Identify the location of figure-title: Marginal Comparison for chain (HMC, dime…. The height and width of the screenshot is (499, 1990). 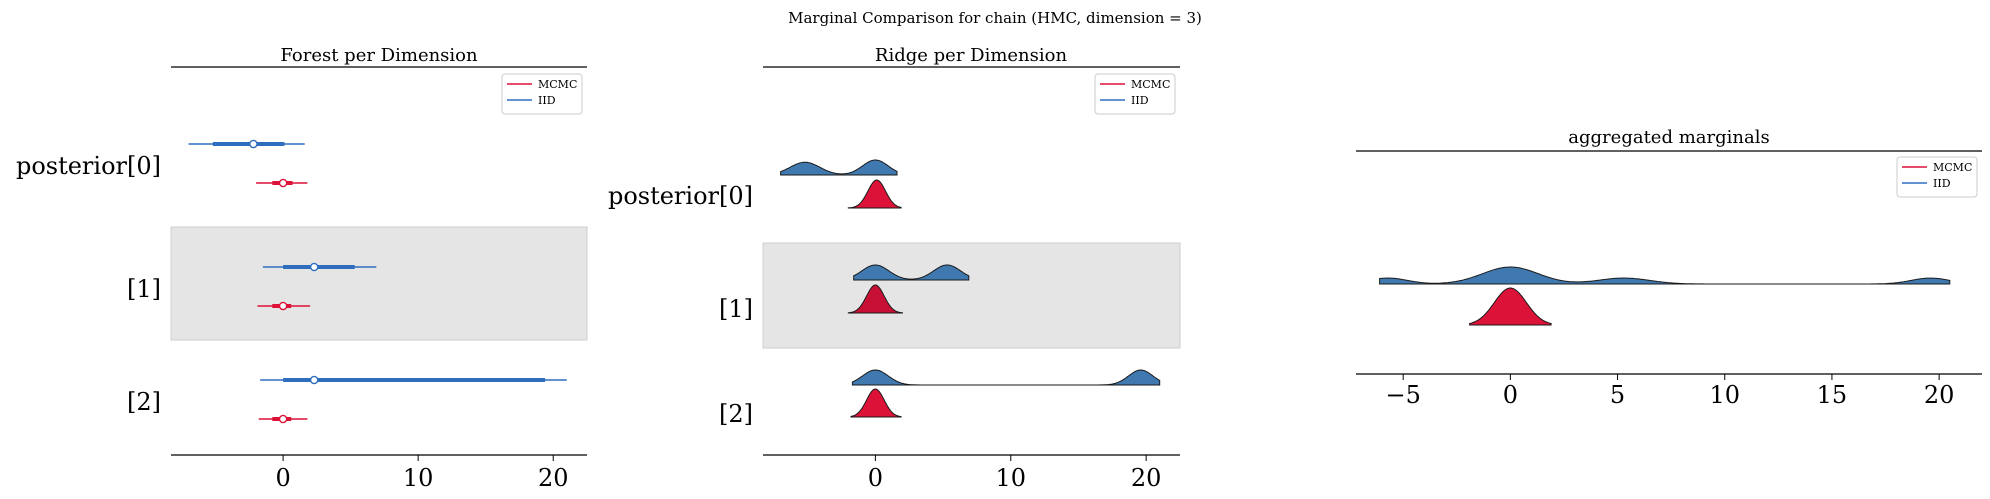
(995, 18).